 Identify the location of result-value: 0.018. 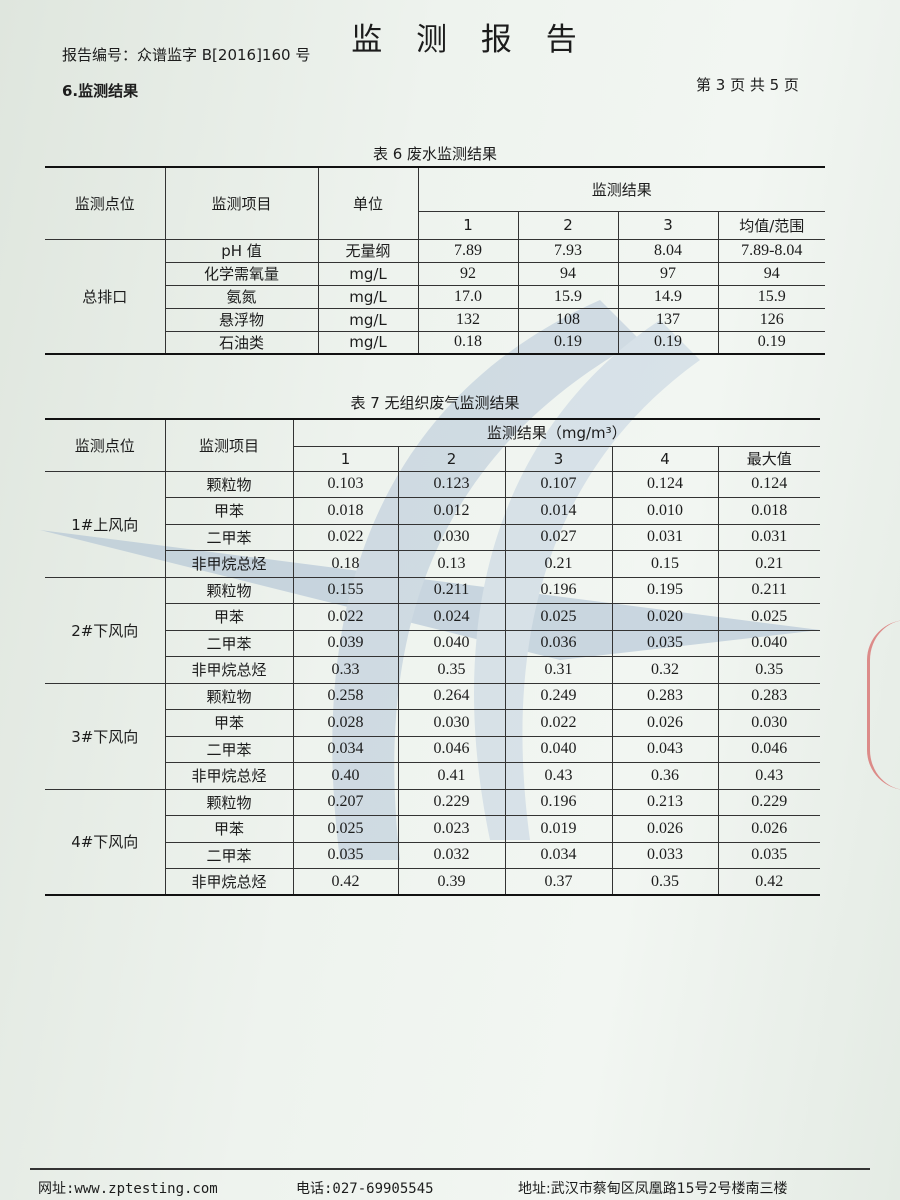
(768, 511).